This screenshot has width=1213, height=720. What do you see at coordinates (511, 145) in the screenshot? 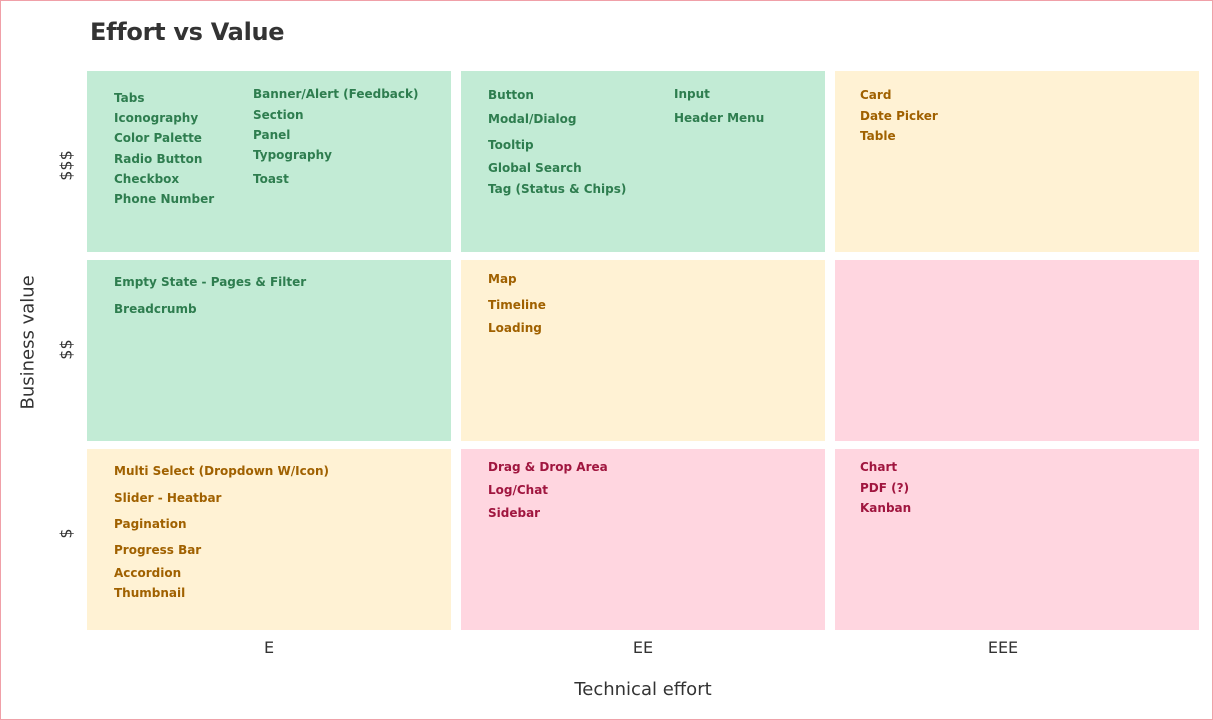
I see `list-item: Tooltip` at bounding box center [511, 145].